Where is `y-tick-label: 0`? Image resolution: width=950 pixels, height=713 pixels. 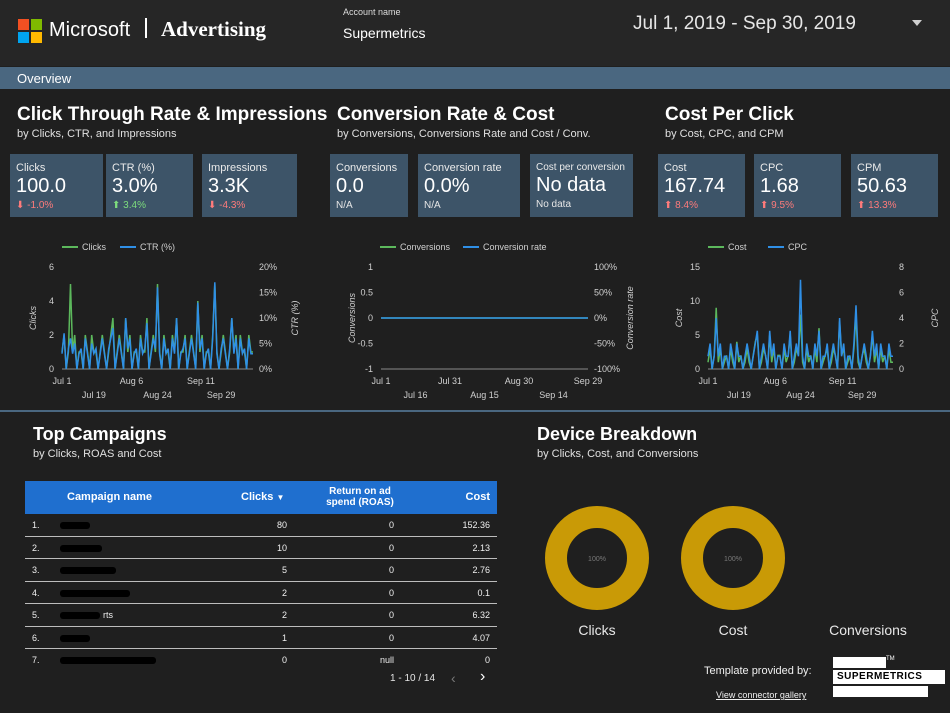 y-tick-label: 0 is located at coordinates (51, 369).